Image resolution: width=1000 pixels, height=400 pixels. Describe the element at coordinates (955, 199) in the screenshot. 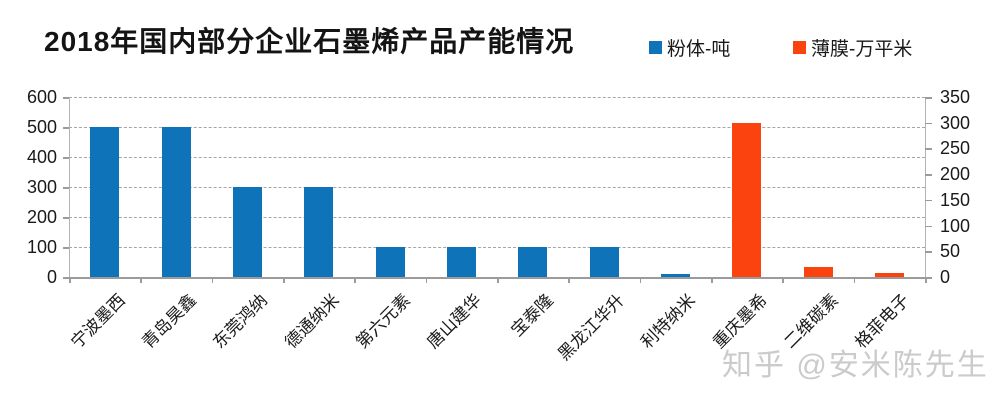

I see `y-axis-tick-label-right: 150` at that location.